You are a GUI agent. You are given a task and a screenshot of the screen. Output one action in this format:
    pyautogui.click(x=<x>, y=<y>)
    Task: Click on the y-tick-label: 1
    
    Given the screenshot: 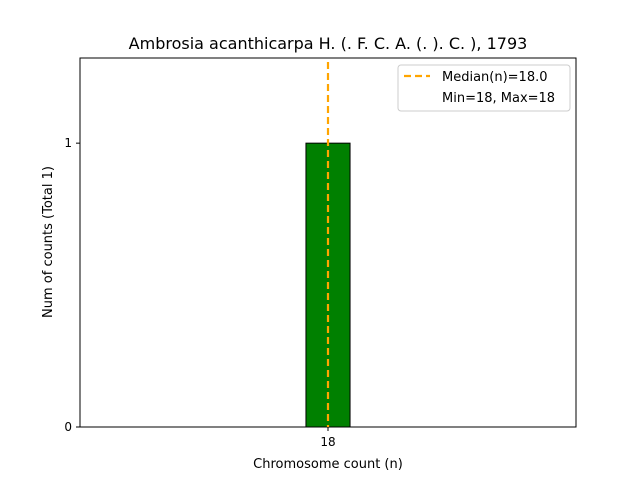 What is the action you would take?
    pyautogui.click(x=68, y=143)
    